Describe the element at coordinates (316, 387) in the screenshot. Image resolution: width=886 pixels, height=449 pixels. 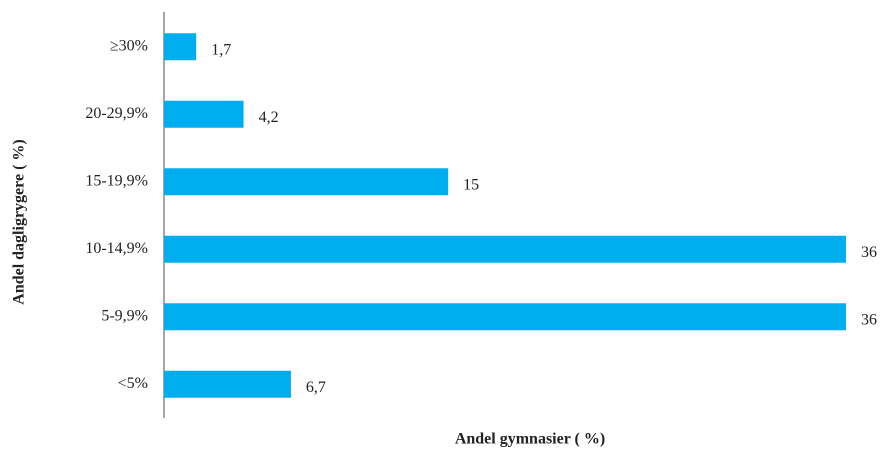
I see `data-label: 6,7` at that location.